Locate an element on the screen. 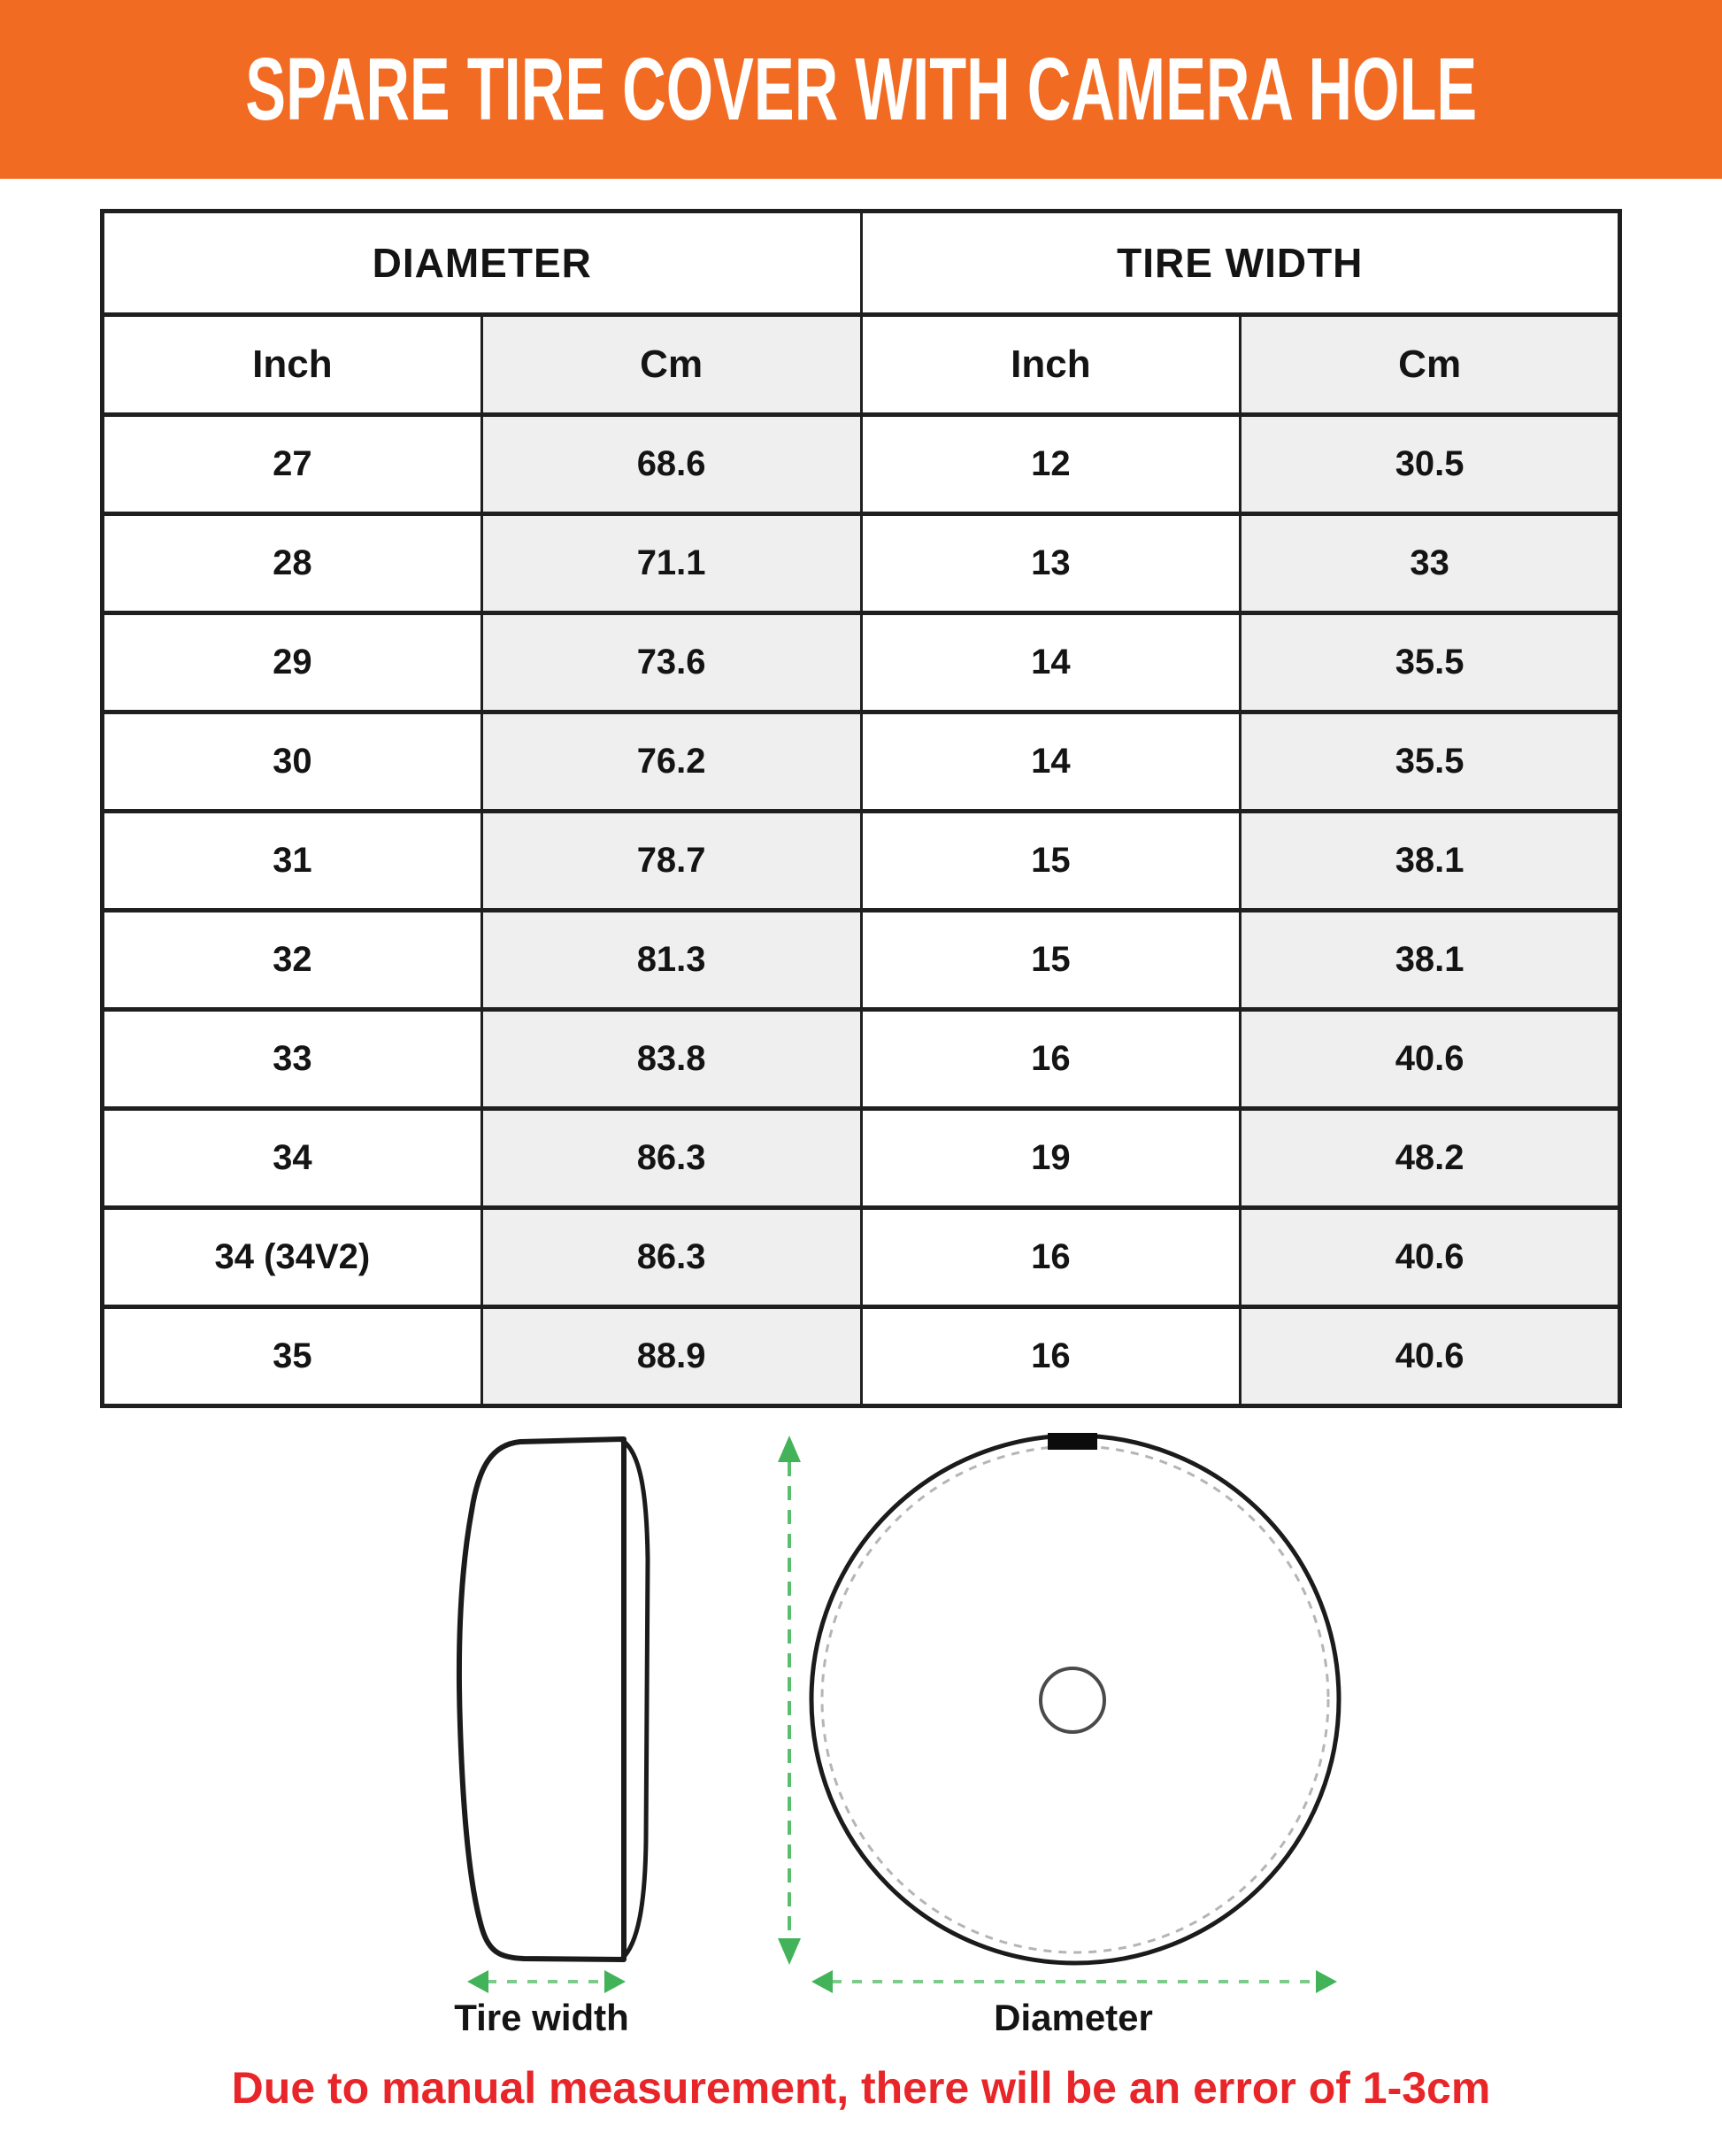  subheader-width-inch: Inch is located at coordinates (1051, 365).